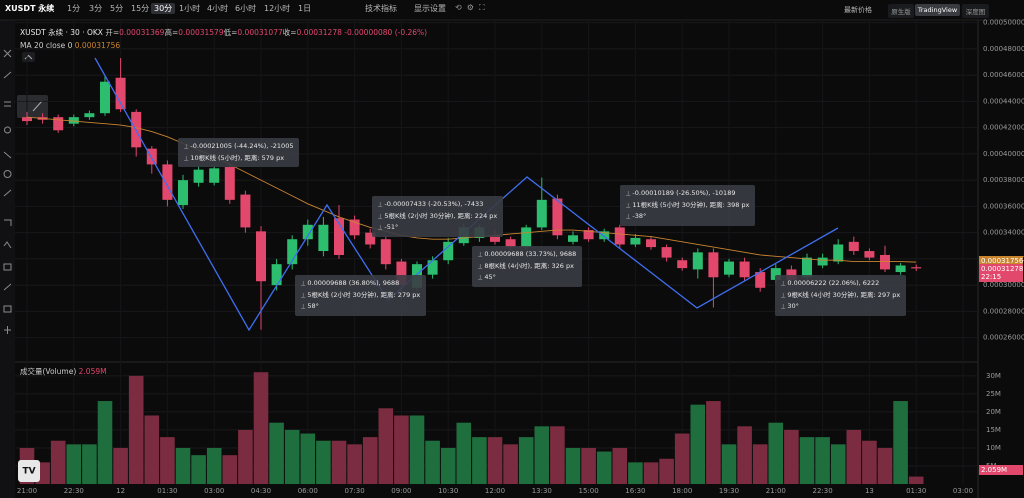  Describe the element at coordinates (218, 8) in the screenshot. I see `interval: 4小时` at that location.